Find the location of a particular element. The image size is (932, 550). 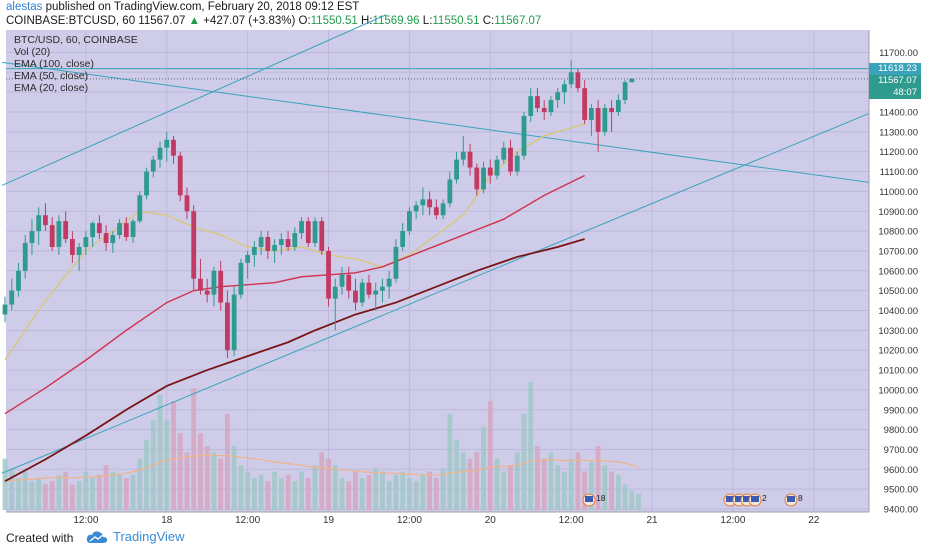

legend-ema-100: EMA (100, close) is located at coordinates (54, 64).